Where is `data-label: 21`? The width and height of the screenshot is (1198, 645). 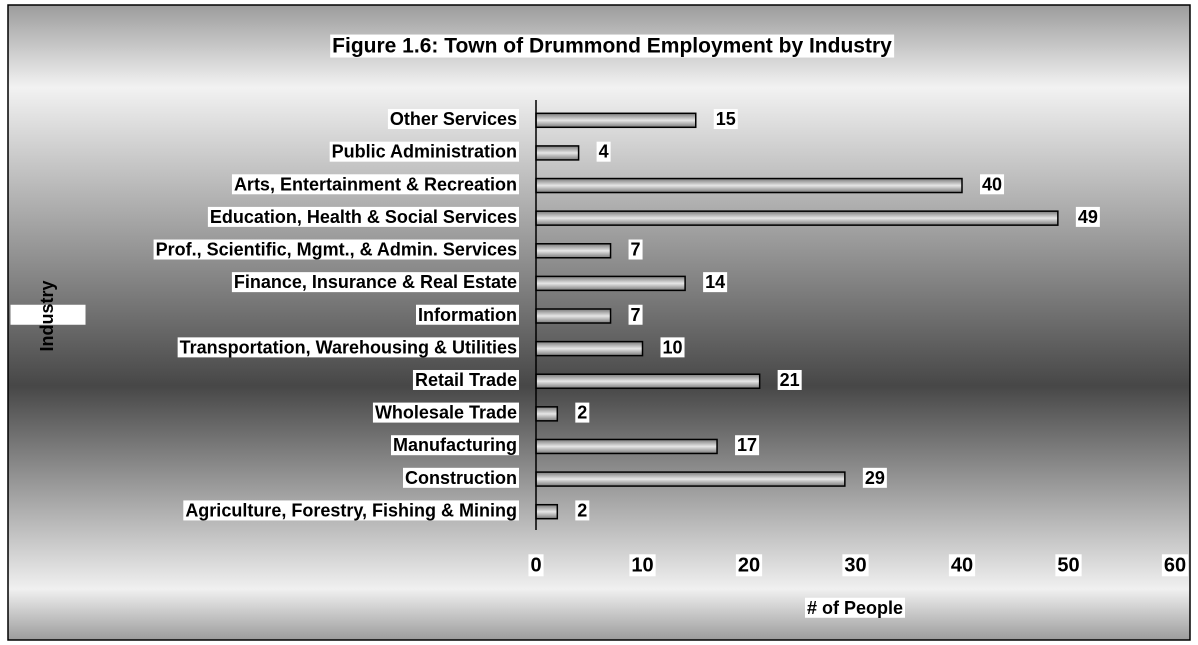
data-label: 21 is located at coordinates (790, 380).